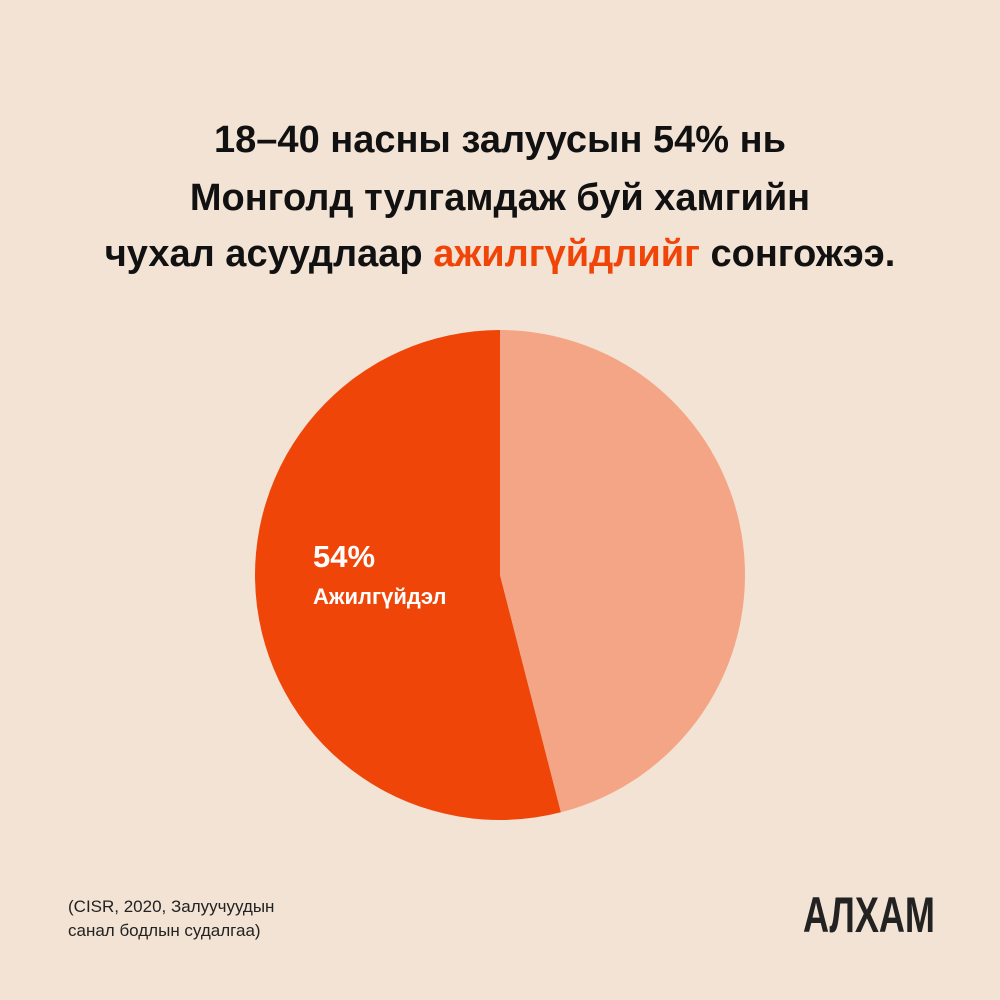 The height and width of the screenshot is (1000, 1000). I want to click on title-highlight: ажилгүйдлийг, so click(566, 254).